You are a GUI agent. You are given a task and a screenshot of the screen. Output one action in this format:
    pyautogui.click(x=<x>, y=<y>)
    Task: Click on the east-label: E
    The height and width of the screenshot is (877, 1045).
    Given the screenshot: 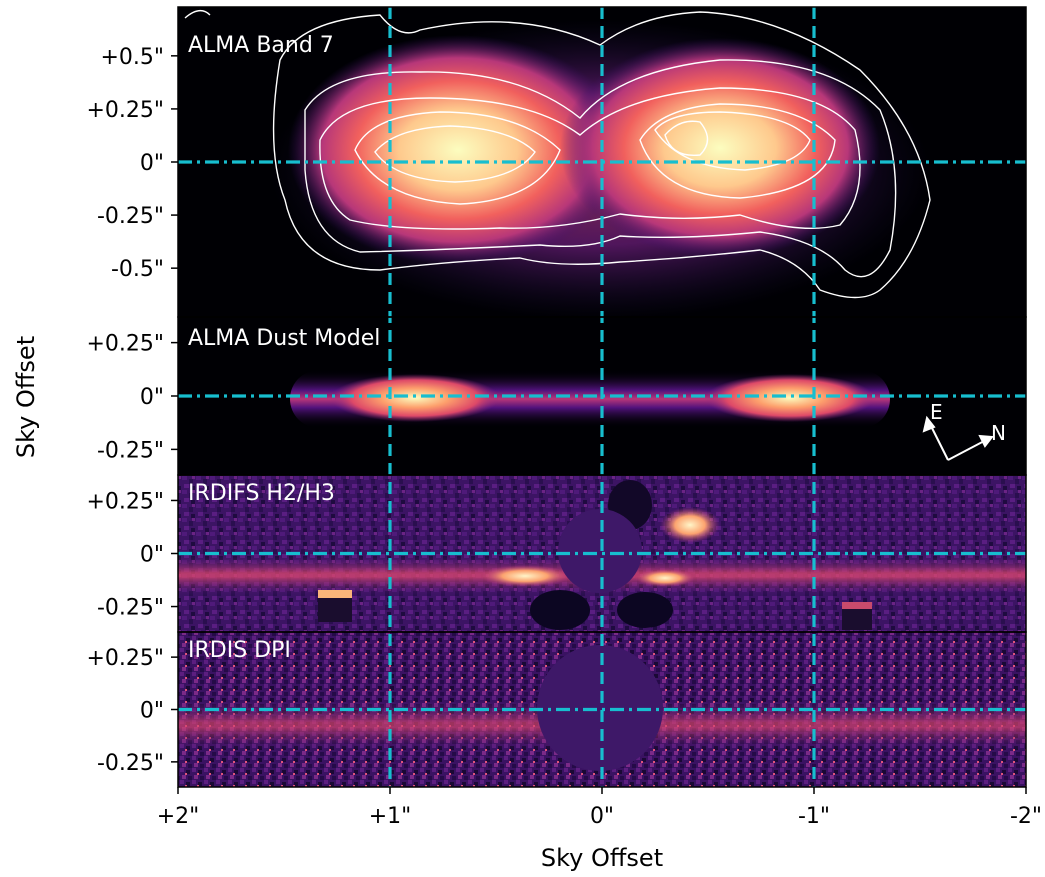 What is the action you would take?
    pyautogui.click(x=936, y=412)
    